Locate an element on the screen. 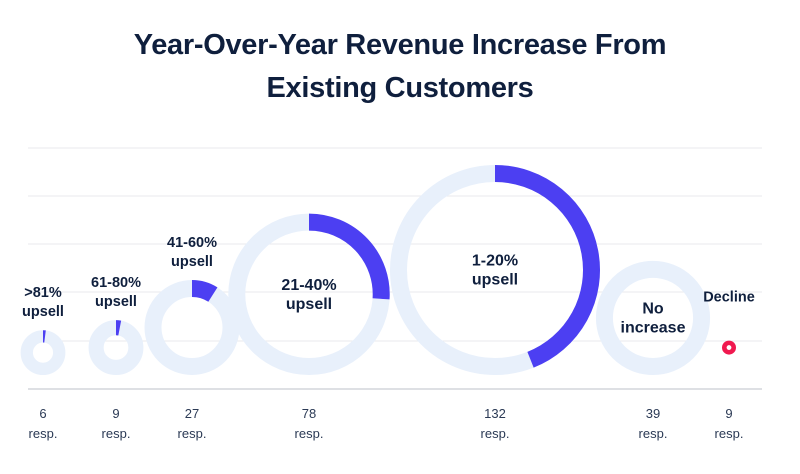  category-label: Decline is located at coordinates (729, 298).